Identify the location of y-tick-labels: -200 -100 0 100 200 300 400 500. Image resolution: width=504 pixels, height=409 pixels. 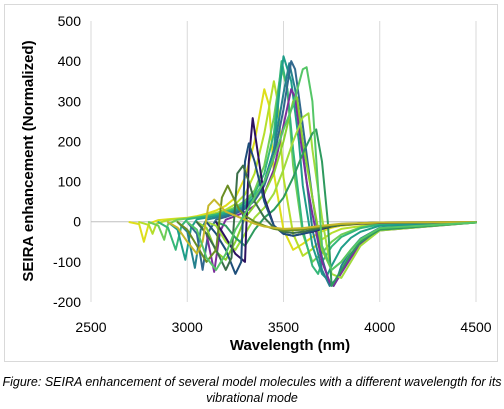
(67, 161).